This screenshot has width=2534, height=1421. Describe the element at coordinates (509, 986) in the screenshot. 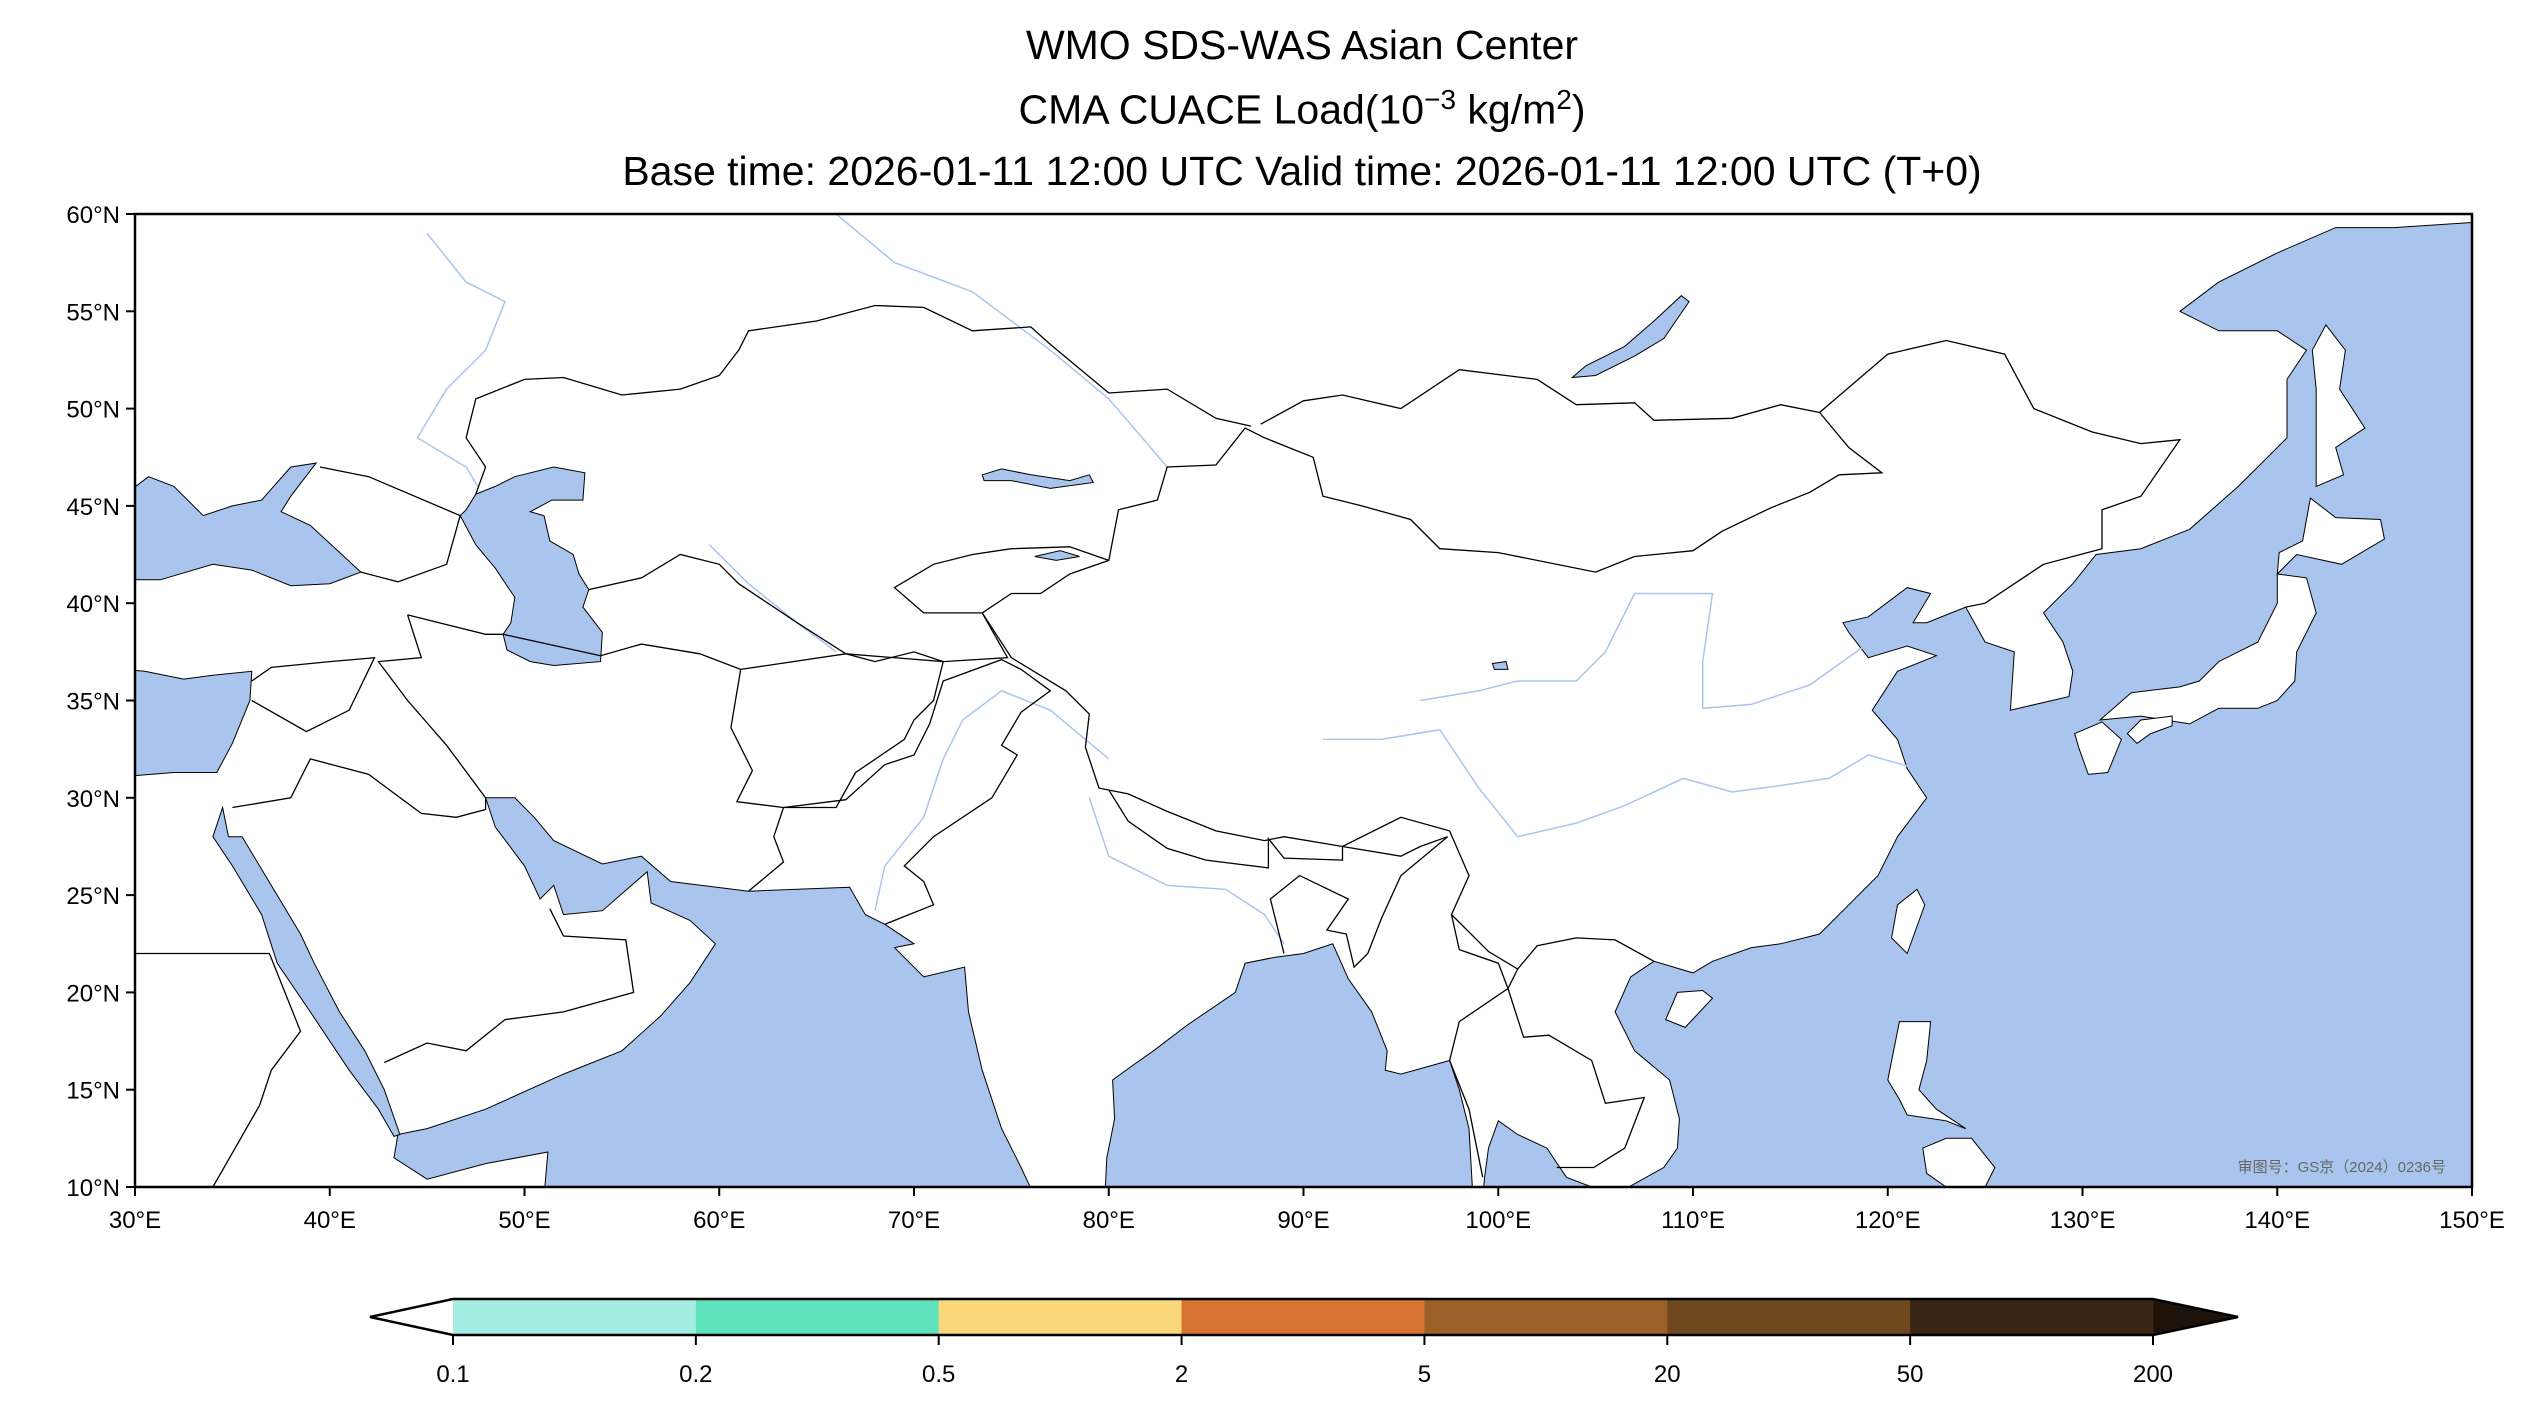

I see `yemen-saudi-border` at that location.